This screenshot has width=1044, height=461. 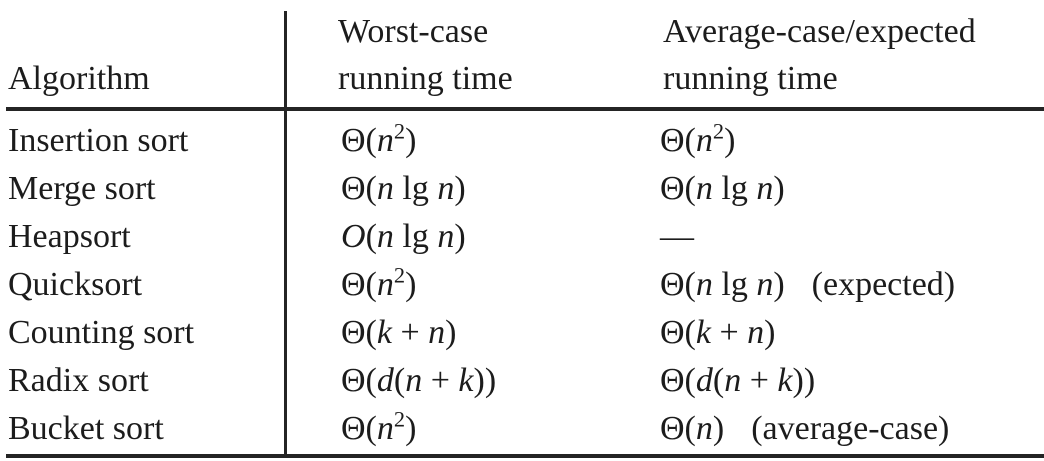 What do you see at coordinates (425, 55) in the screenshot?
I see `header-worst-case: Worst-case running time` at bounding box center [425, 55].